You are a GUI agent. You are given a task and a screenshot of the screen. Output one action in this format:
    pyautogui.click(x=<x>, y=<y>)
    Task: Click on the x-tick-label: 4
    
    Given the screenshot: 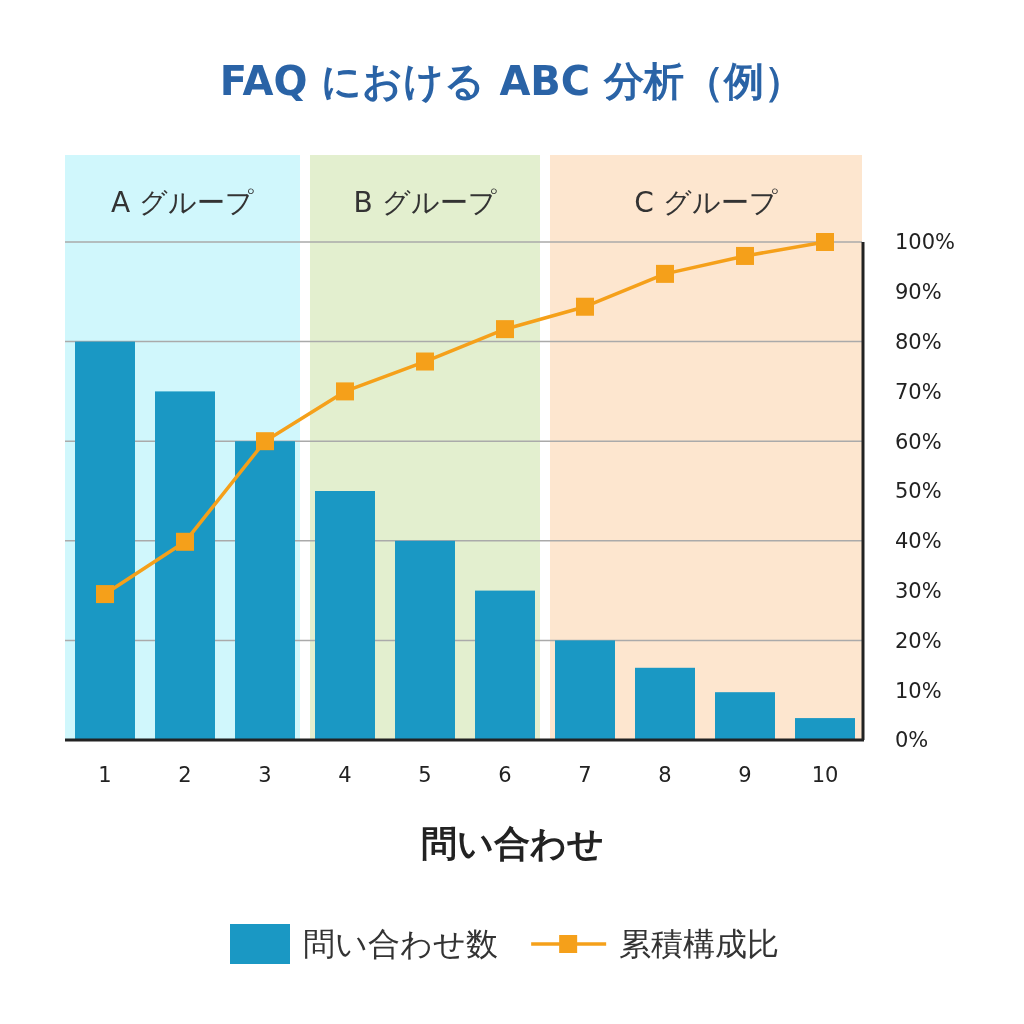 What is the action you would take?
    pyautogui.click(x=345, y=775)
    